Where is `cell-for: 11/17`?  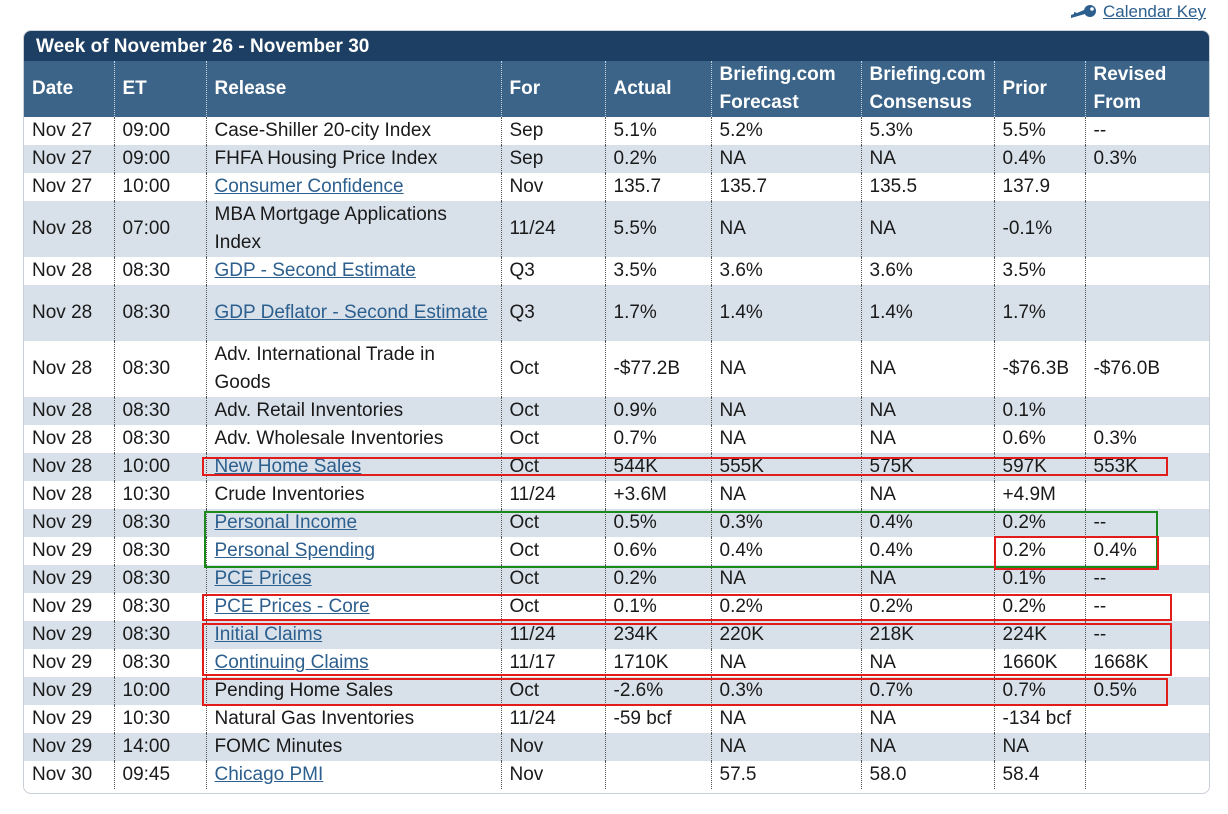
cell-for: 11/17 is located at coordinates (552, 663).